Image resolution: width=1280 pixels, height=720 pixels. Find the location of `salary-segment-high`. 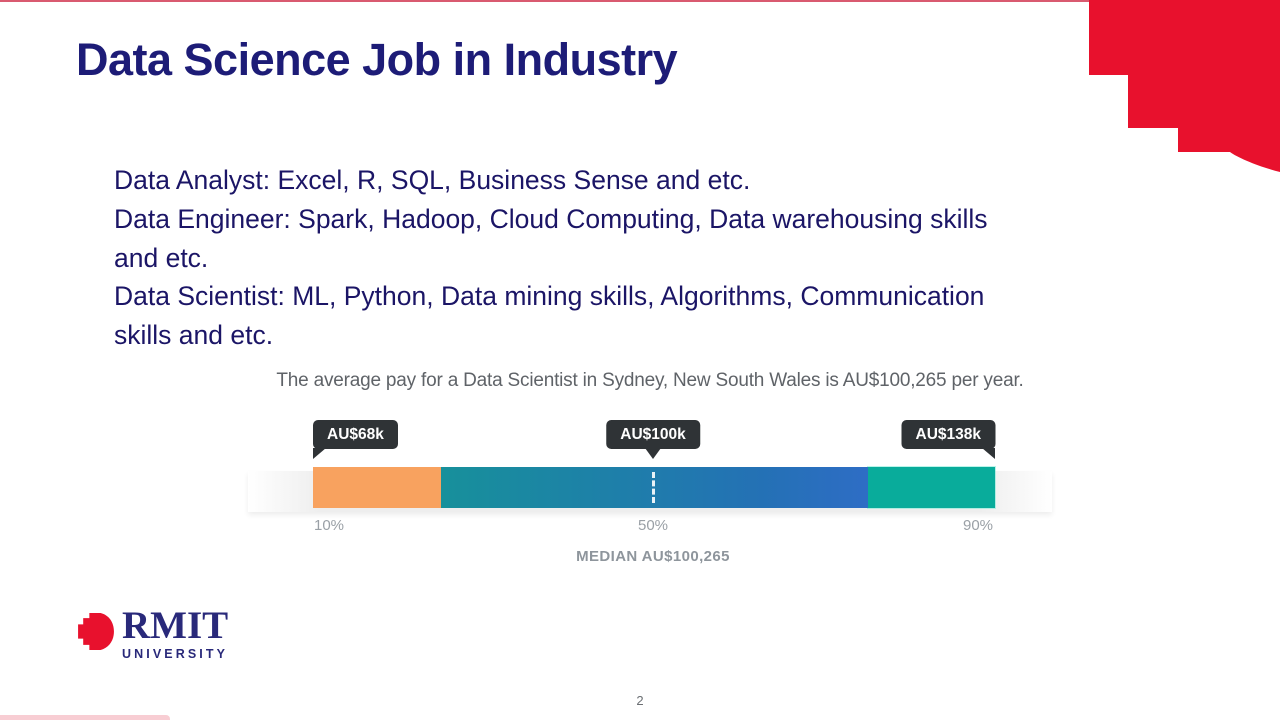

salary-segment-high is located at coordinates (931, 487).